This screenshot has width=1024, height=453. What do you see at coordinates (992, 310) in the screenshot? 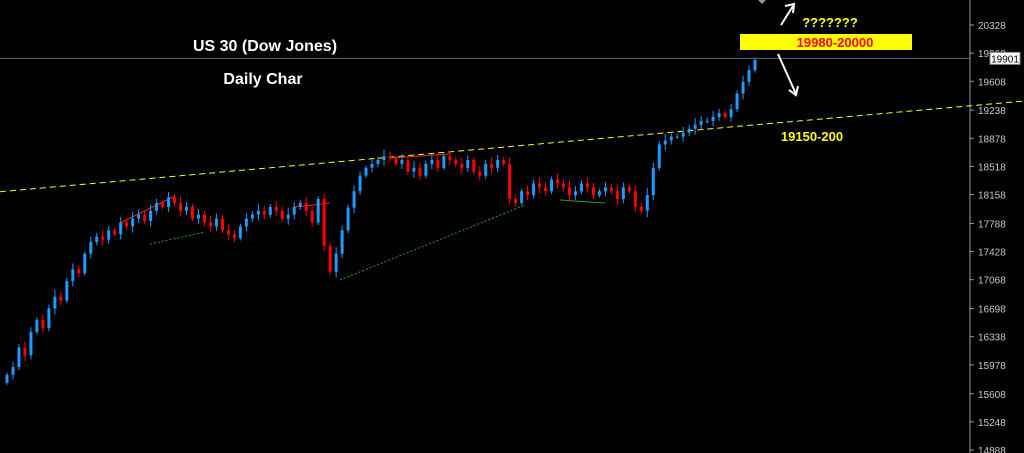
I see `y-tick-label: 16698` at bounding box center [992, 310].